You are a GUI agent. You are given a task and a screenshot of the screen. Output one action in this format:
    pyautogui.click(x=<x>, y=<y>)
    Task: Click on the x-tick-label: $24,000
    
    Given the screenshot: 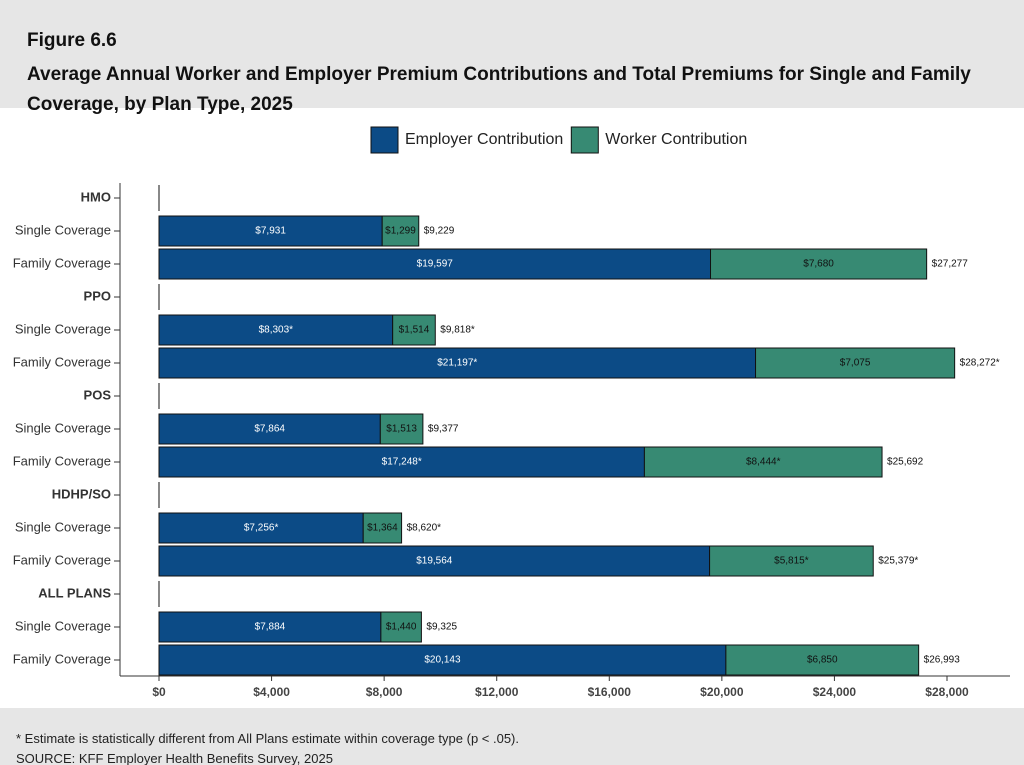 What is the action you would take?
    pyautogui.click(x=835, y=692)
    